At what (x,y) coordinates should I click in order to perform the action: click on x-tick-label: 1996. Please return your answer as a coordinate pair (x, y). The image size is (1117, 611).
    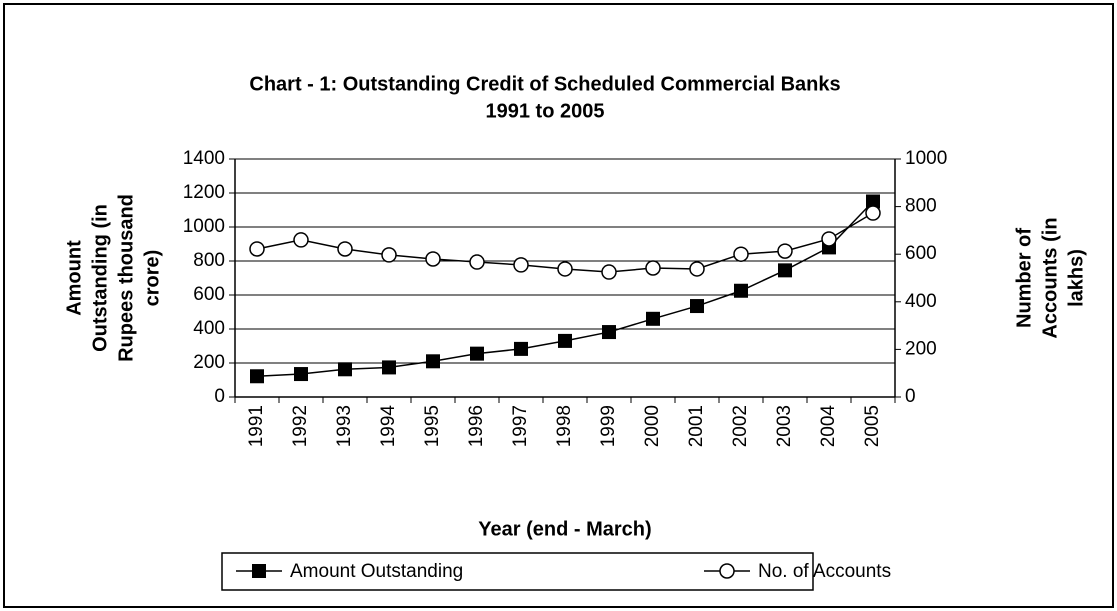
    Looking at the image, I should click on (476, 426).